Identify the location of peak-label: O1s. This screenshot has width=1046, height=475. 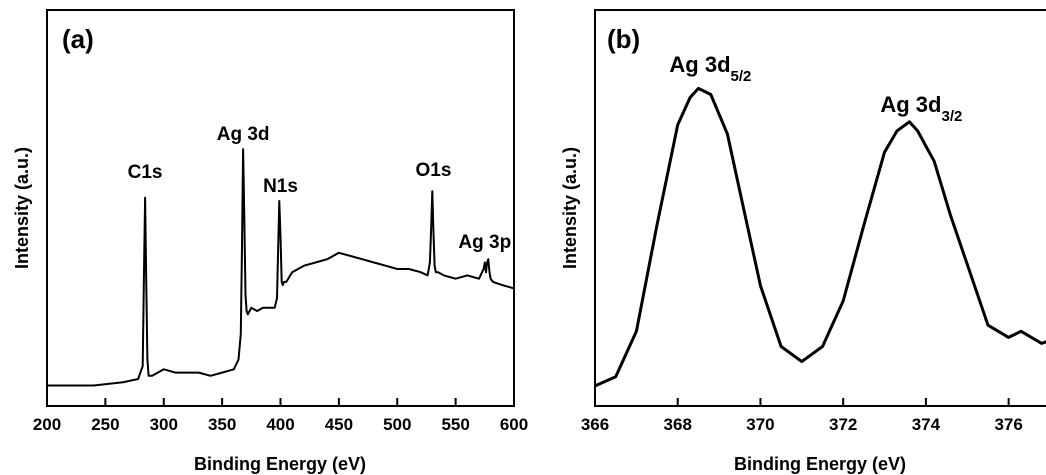
(433, 170).